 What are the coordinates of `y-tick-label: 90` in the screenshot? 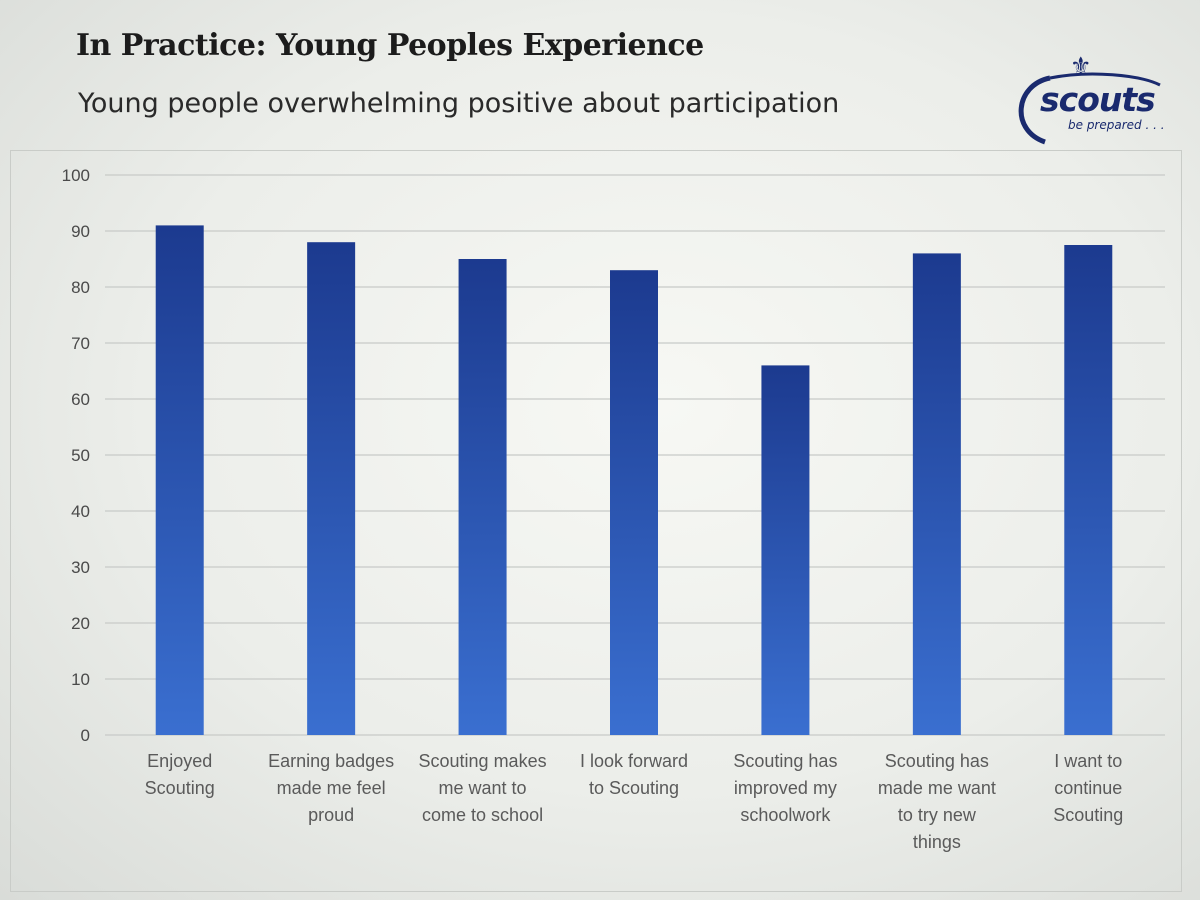 It's located at (80, 231).